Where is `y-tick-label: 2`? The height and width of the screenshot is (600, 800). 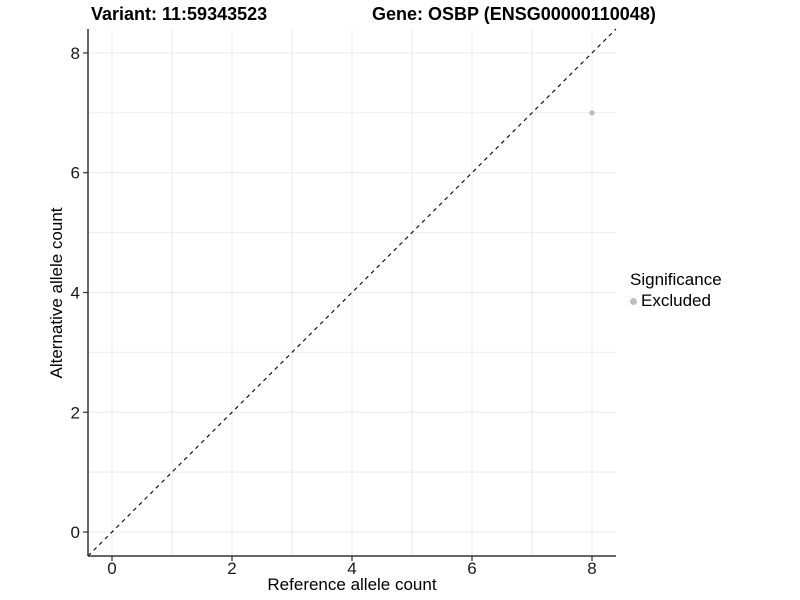 y-tick-label: 2 is located at coordinates (75, 412).